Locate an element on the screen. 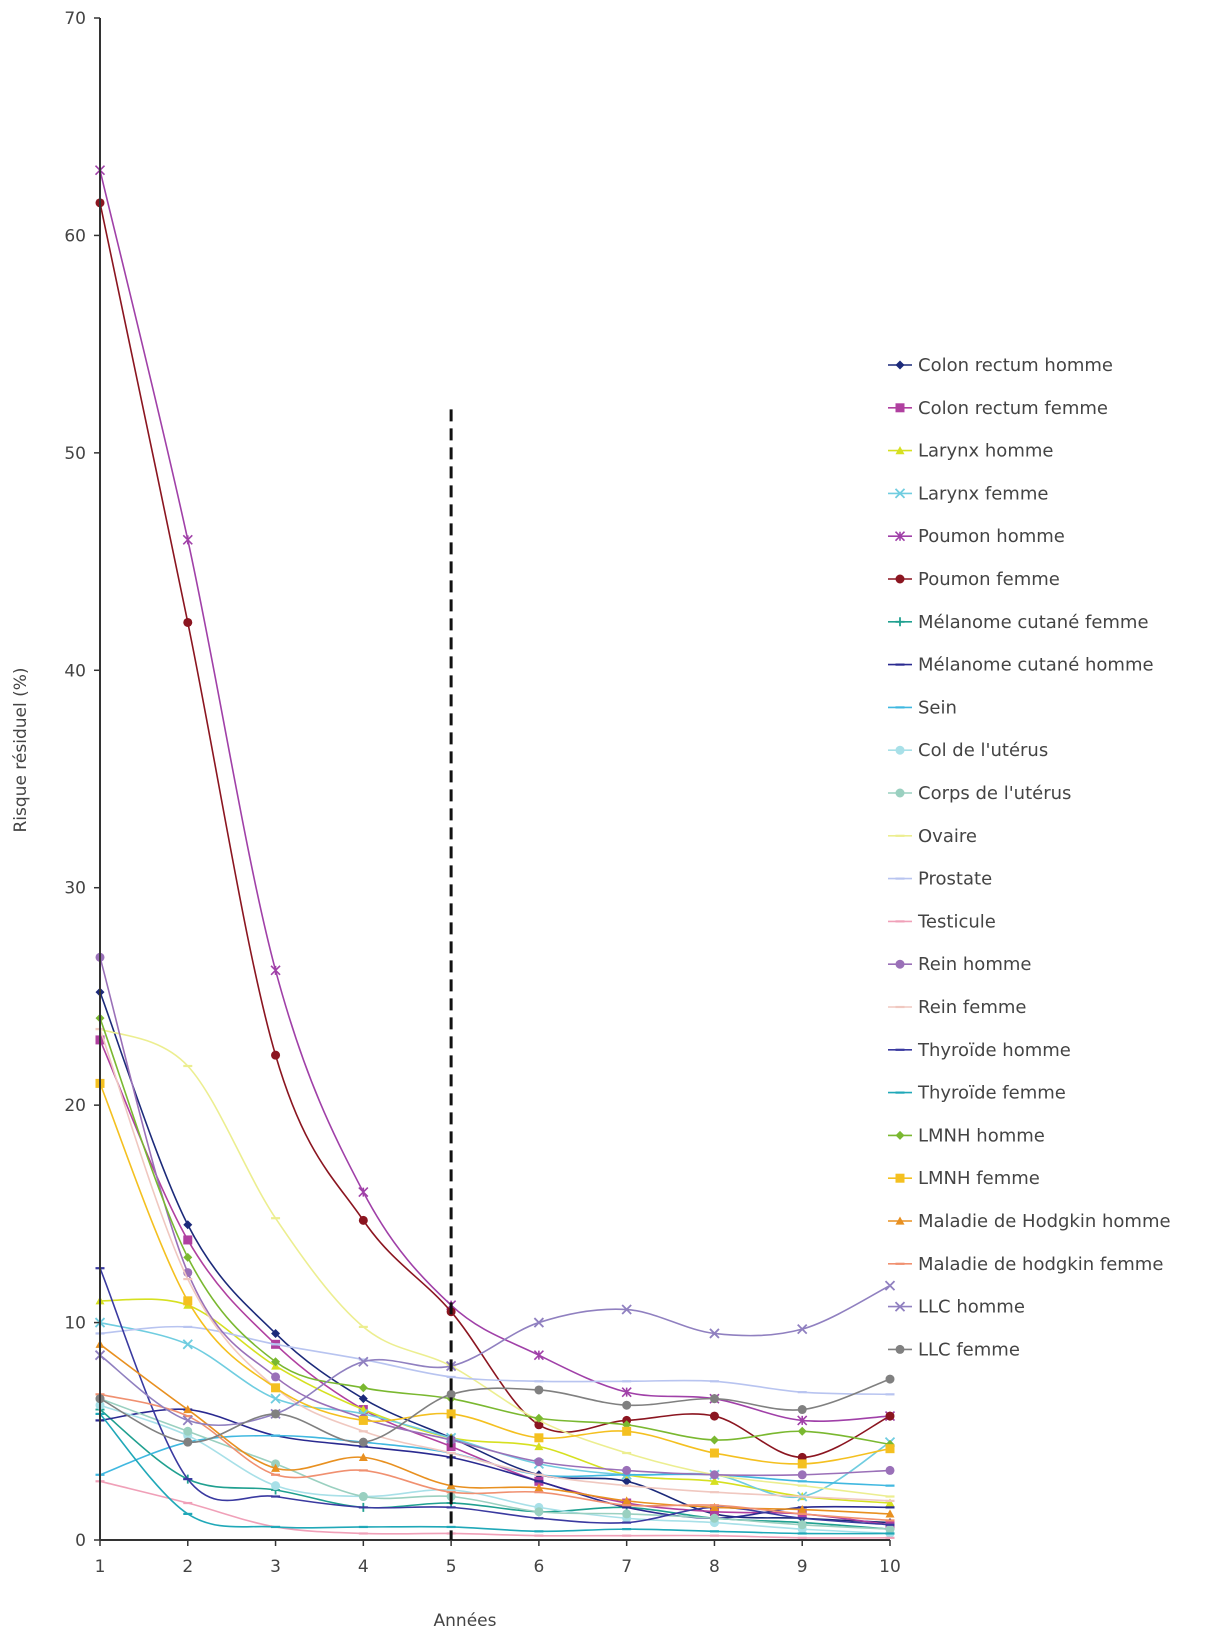  legend-label: Colon rectum femme is located at coordinates (1013, 408).